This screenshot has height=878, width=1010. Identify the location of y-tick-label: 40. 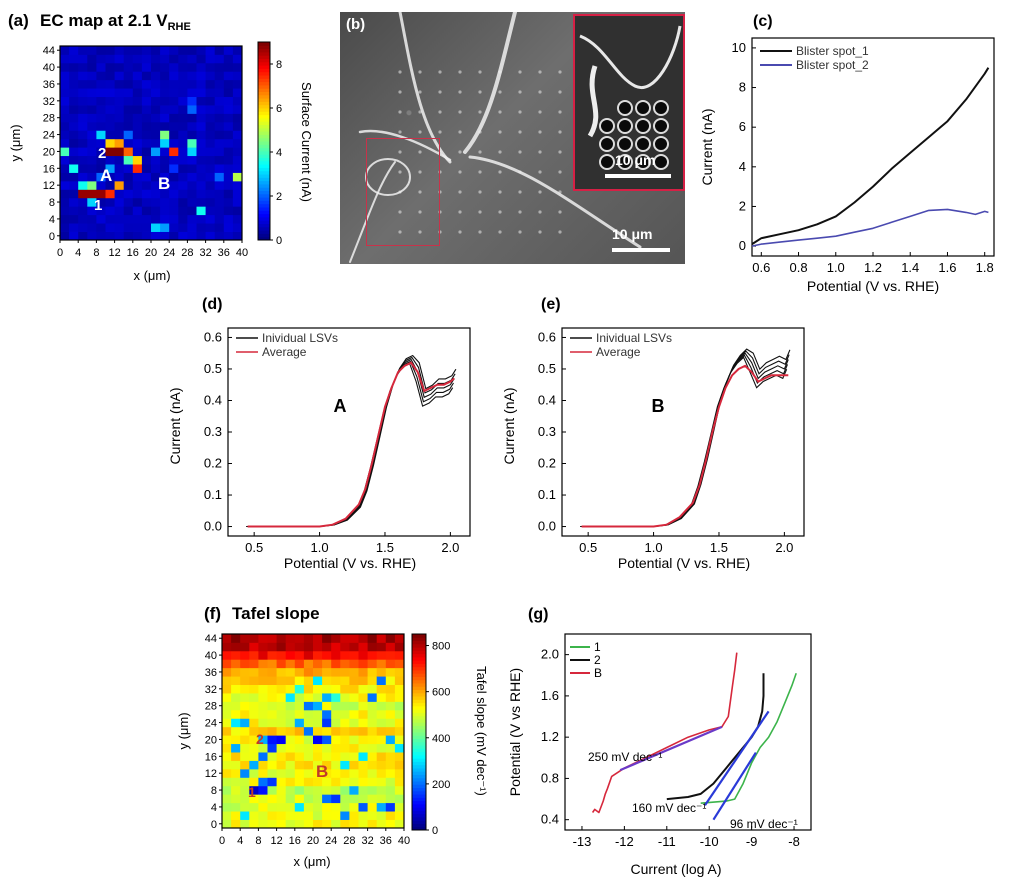
(211, 656).